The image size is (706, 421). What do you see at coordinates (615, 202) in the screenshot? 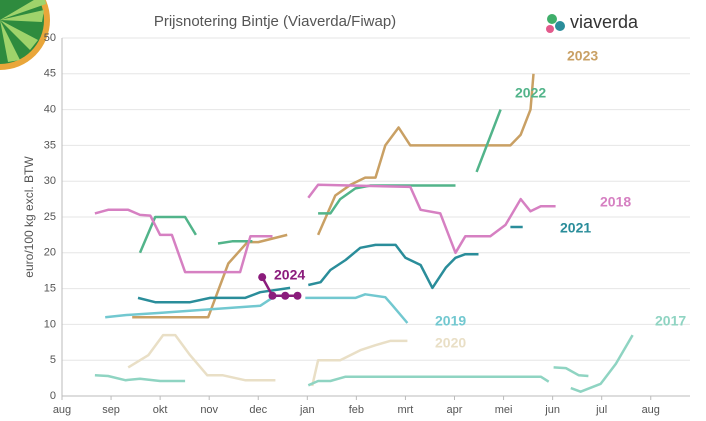
I see `series-label: 2018` at bounding box center [615, 202].